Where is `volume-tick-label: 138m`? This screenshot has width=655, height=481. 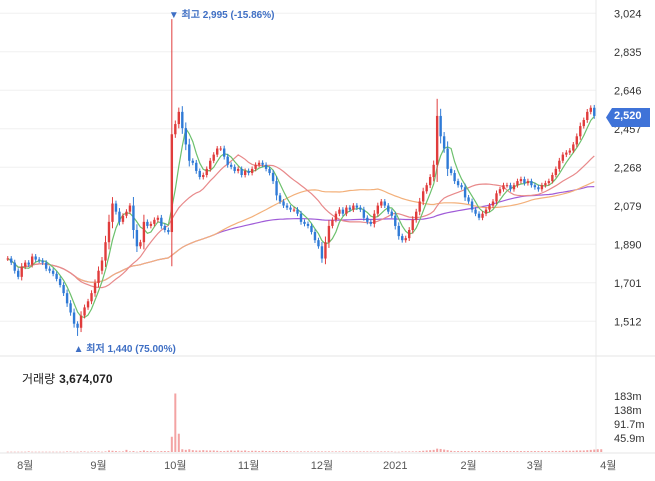 volume-tick-label: 138m is located at coordinates (628, 411).